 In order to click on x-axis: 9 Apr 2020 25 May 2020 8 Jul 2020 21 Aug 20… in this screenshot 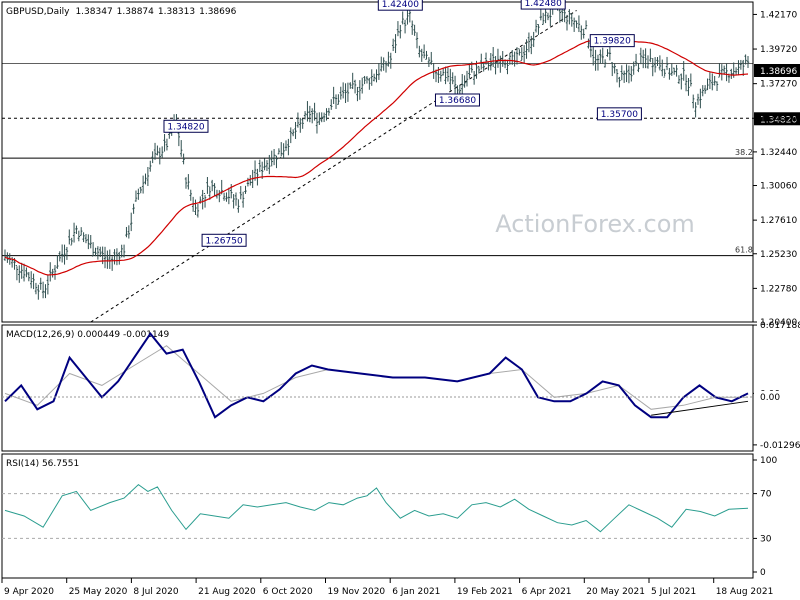, I will do `click(387, 587)`.